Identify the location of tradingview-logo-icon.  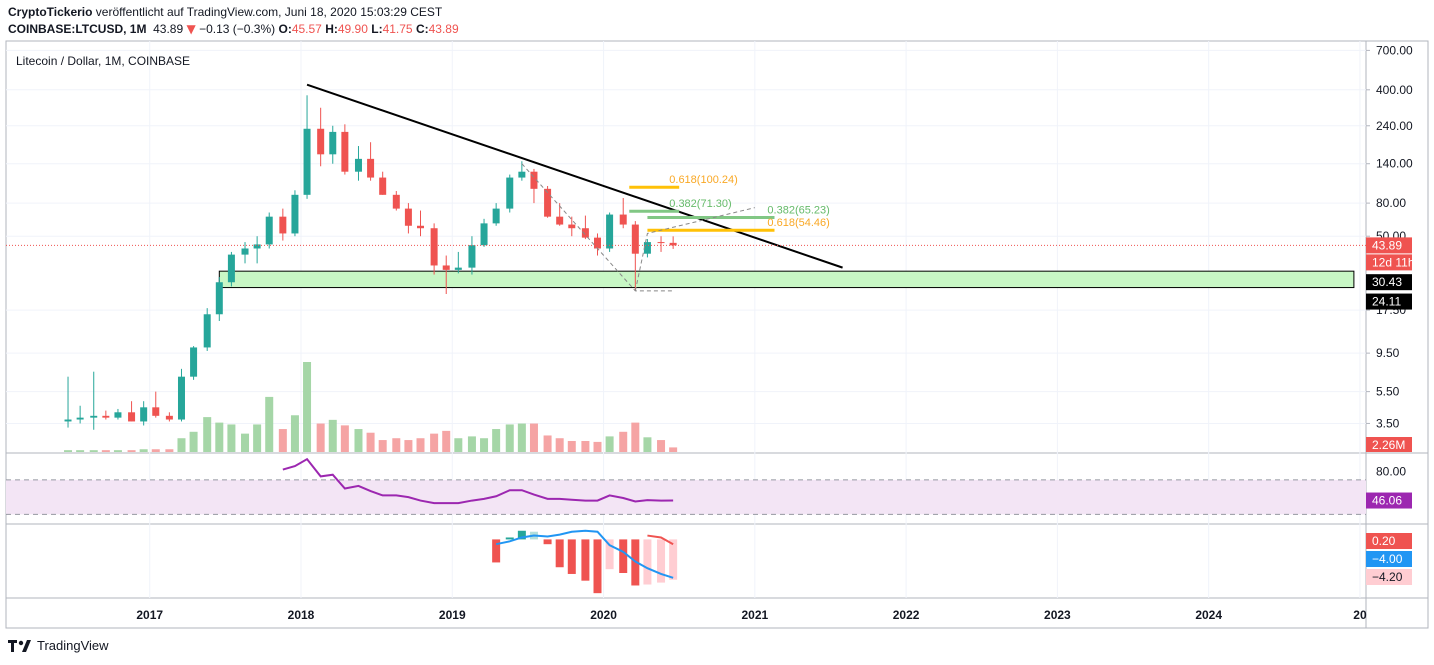
(19, 645).